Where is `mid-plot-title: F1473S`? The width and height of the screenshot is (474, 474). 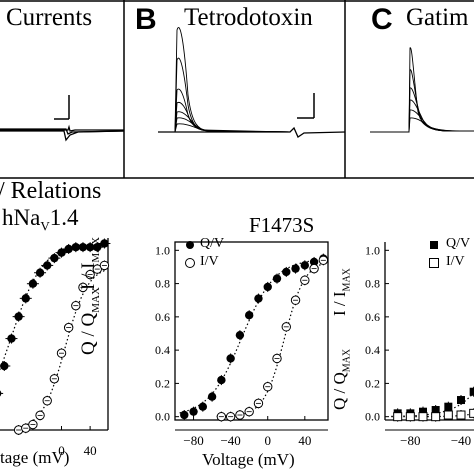
mid-plot-title: F1473S is located at coordinates (282, 225).